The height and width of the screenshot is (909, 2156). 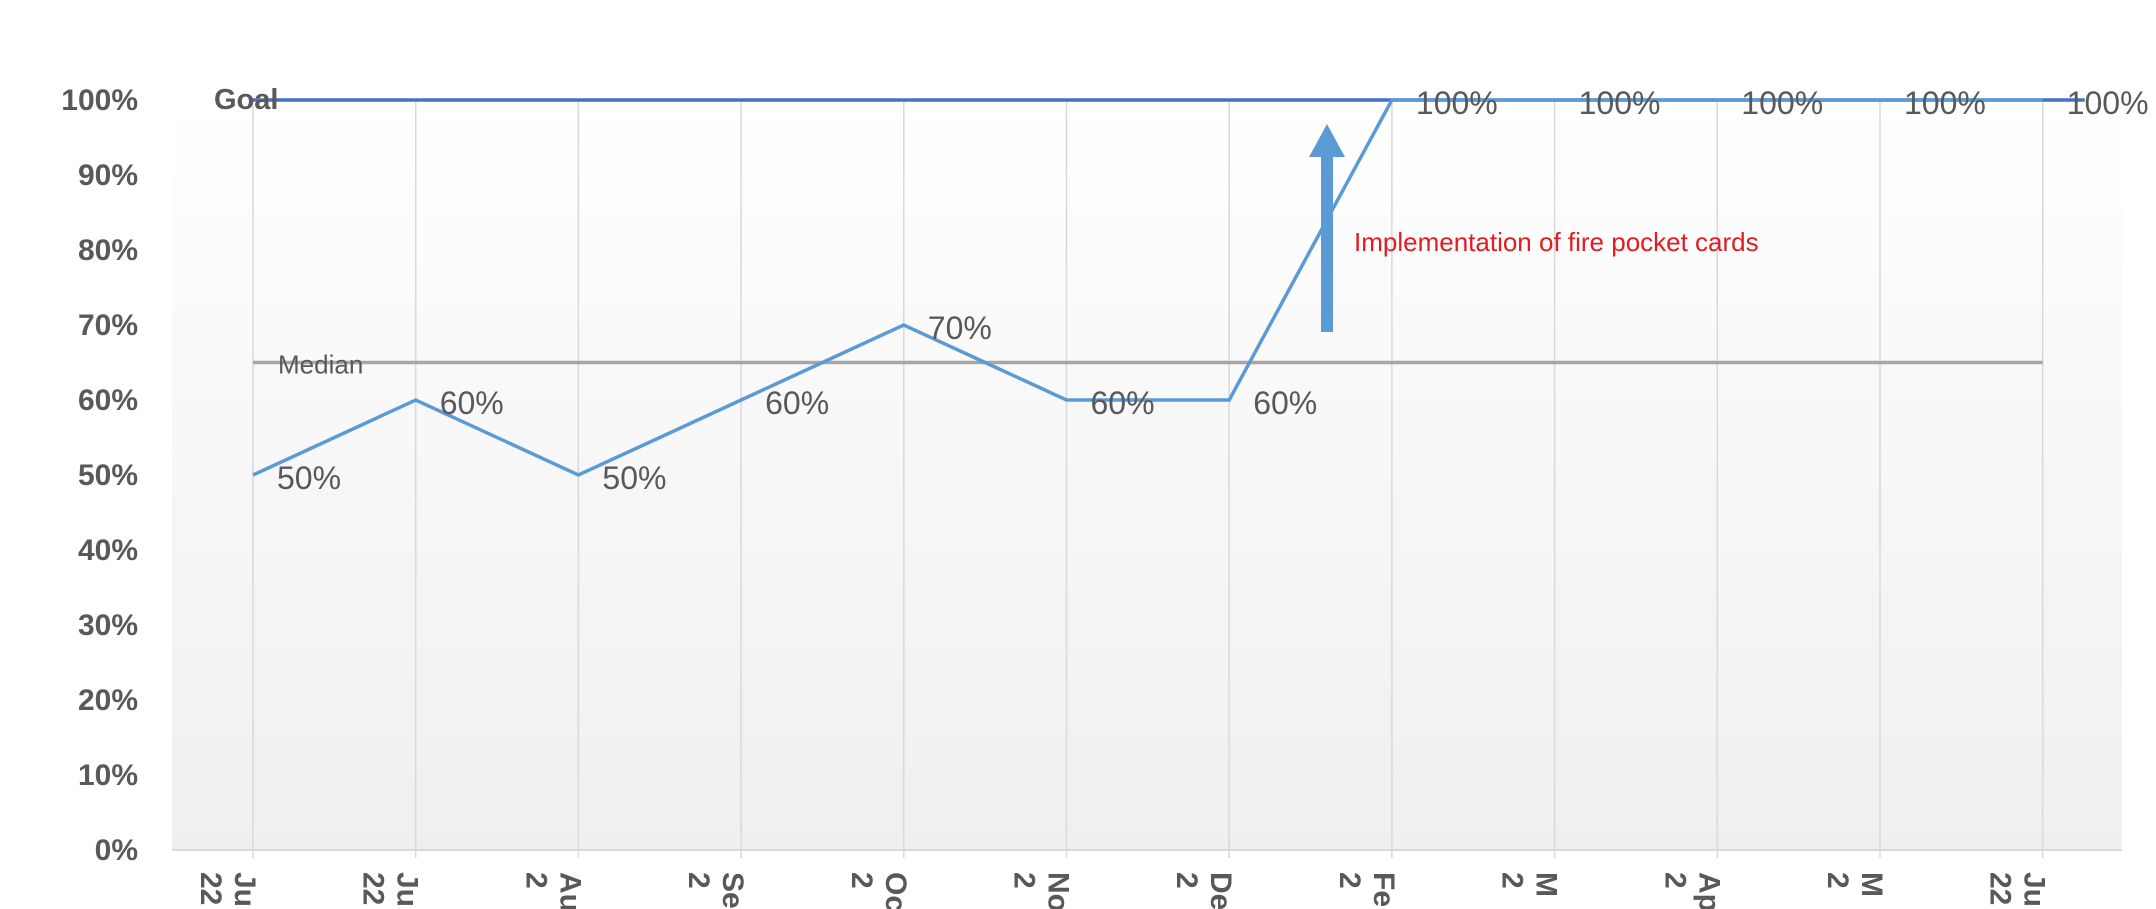 I want to click on y-tick-label: 70%, so click(x=108, y=325).